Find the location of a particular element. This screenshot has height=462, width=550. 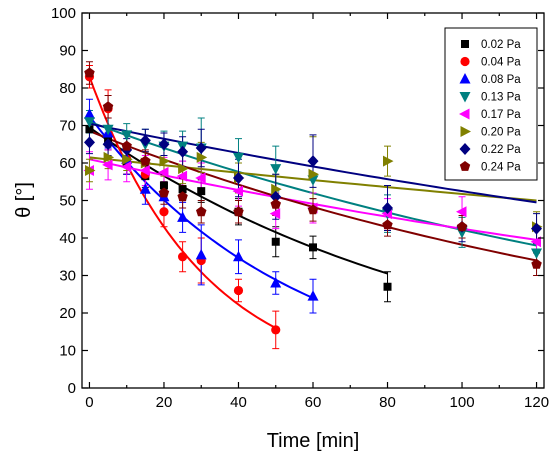

y-tick-label: 90 is located at coordinates (67, 51).